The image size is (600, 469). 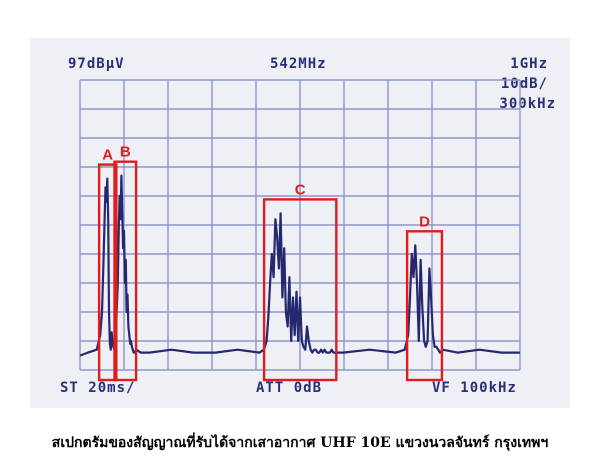 What do you see at coordinates (107, 272) in the screenshot?
I see `highlight-box-a` at bounding box center [107, 272].